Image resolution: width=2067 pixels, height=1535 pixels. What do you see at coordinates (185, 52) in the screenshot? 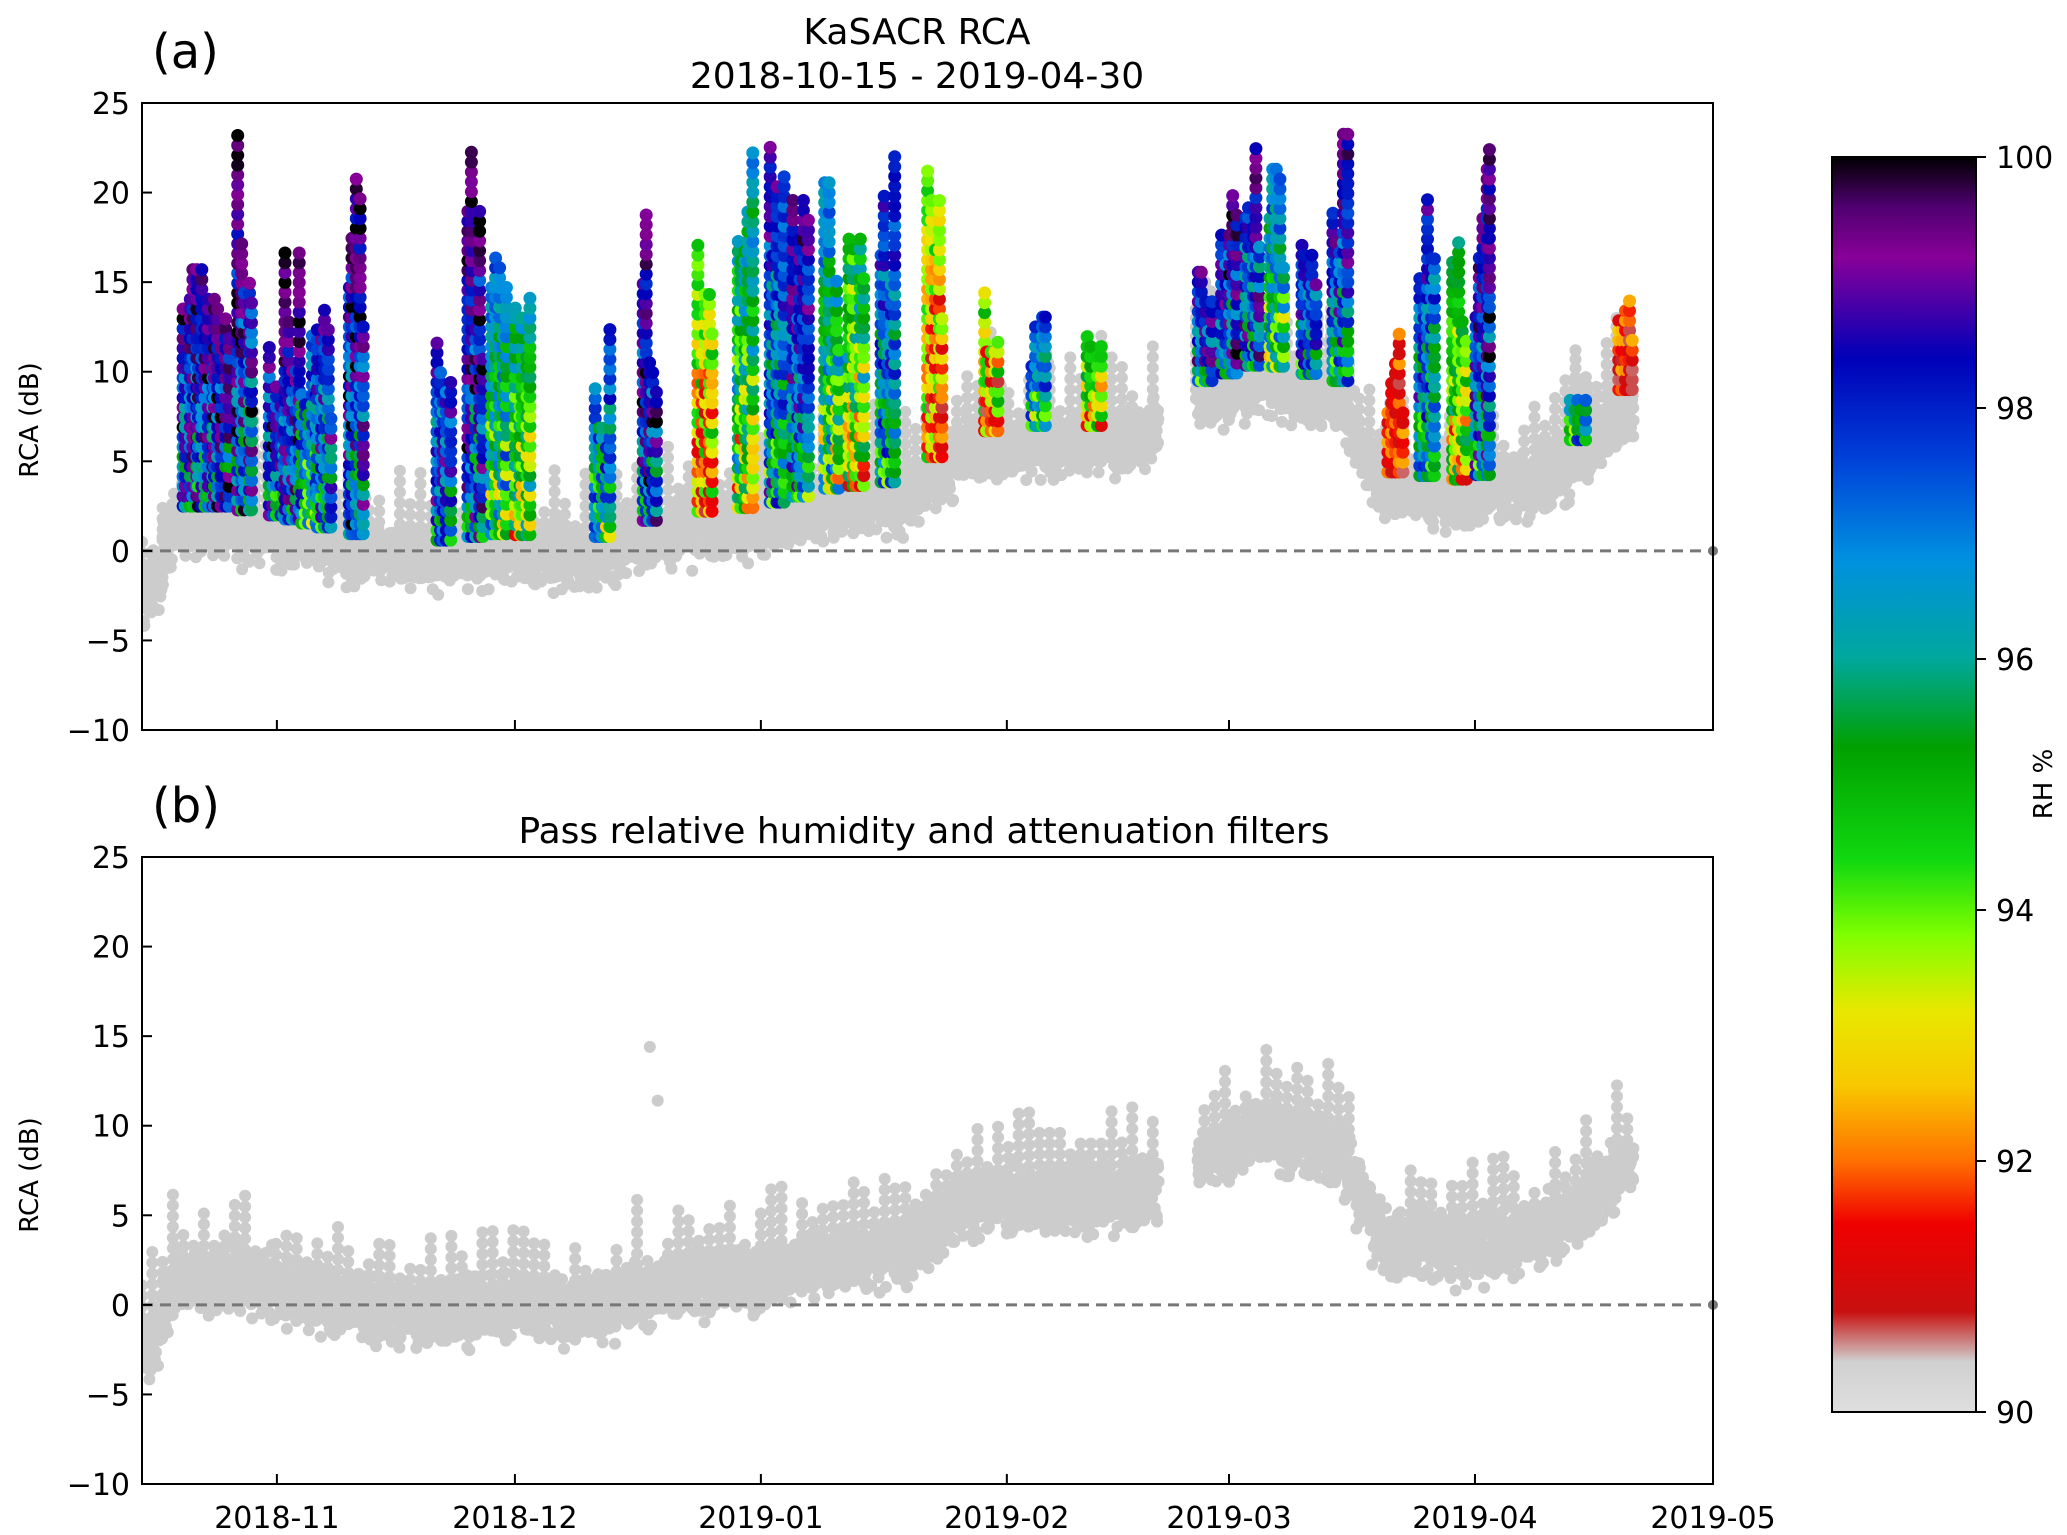
I see `panel-a-label: (a)` at bounding box center [185, 52].